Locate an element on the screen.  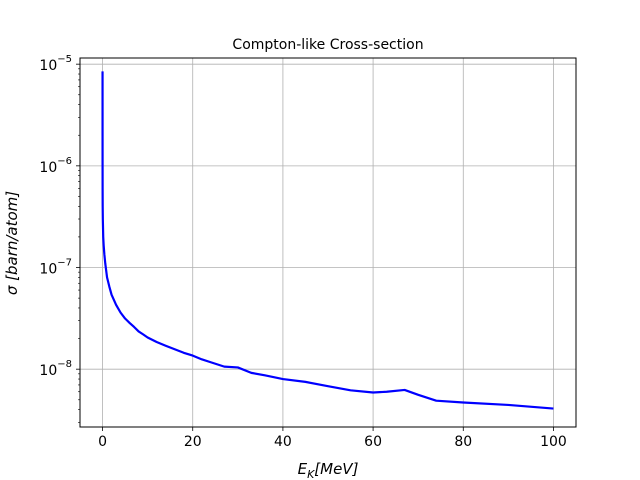
y-tick-label: 10⁻⁵ is located at coordinates (55, 64).